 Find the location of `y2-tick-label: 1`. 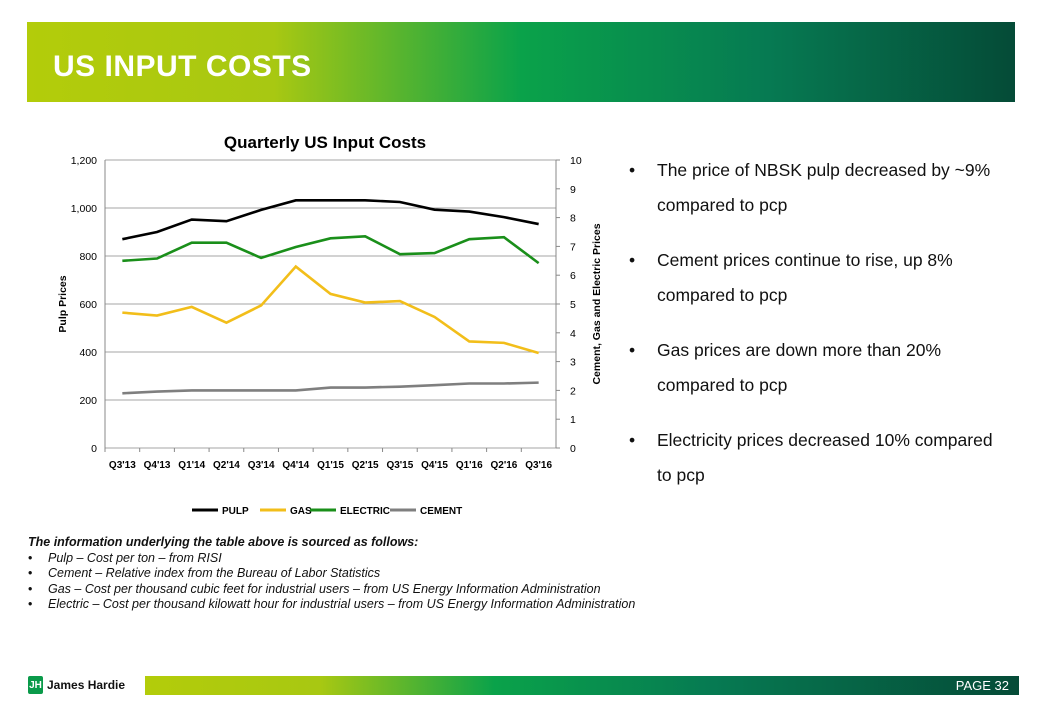

y2-tick-label: 1 is located at coordinates (573, 420).